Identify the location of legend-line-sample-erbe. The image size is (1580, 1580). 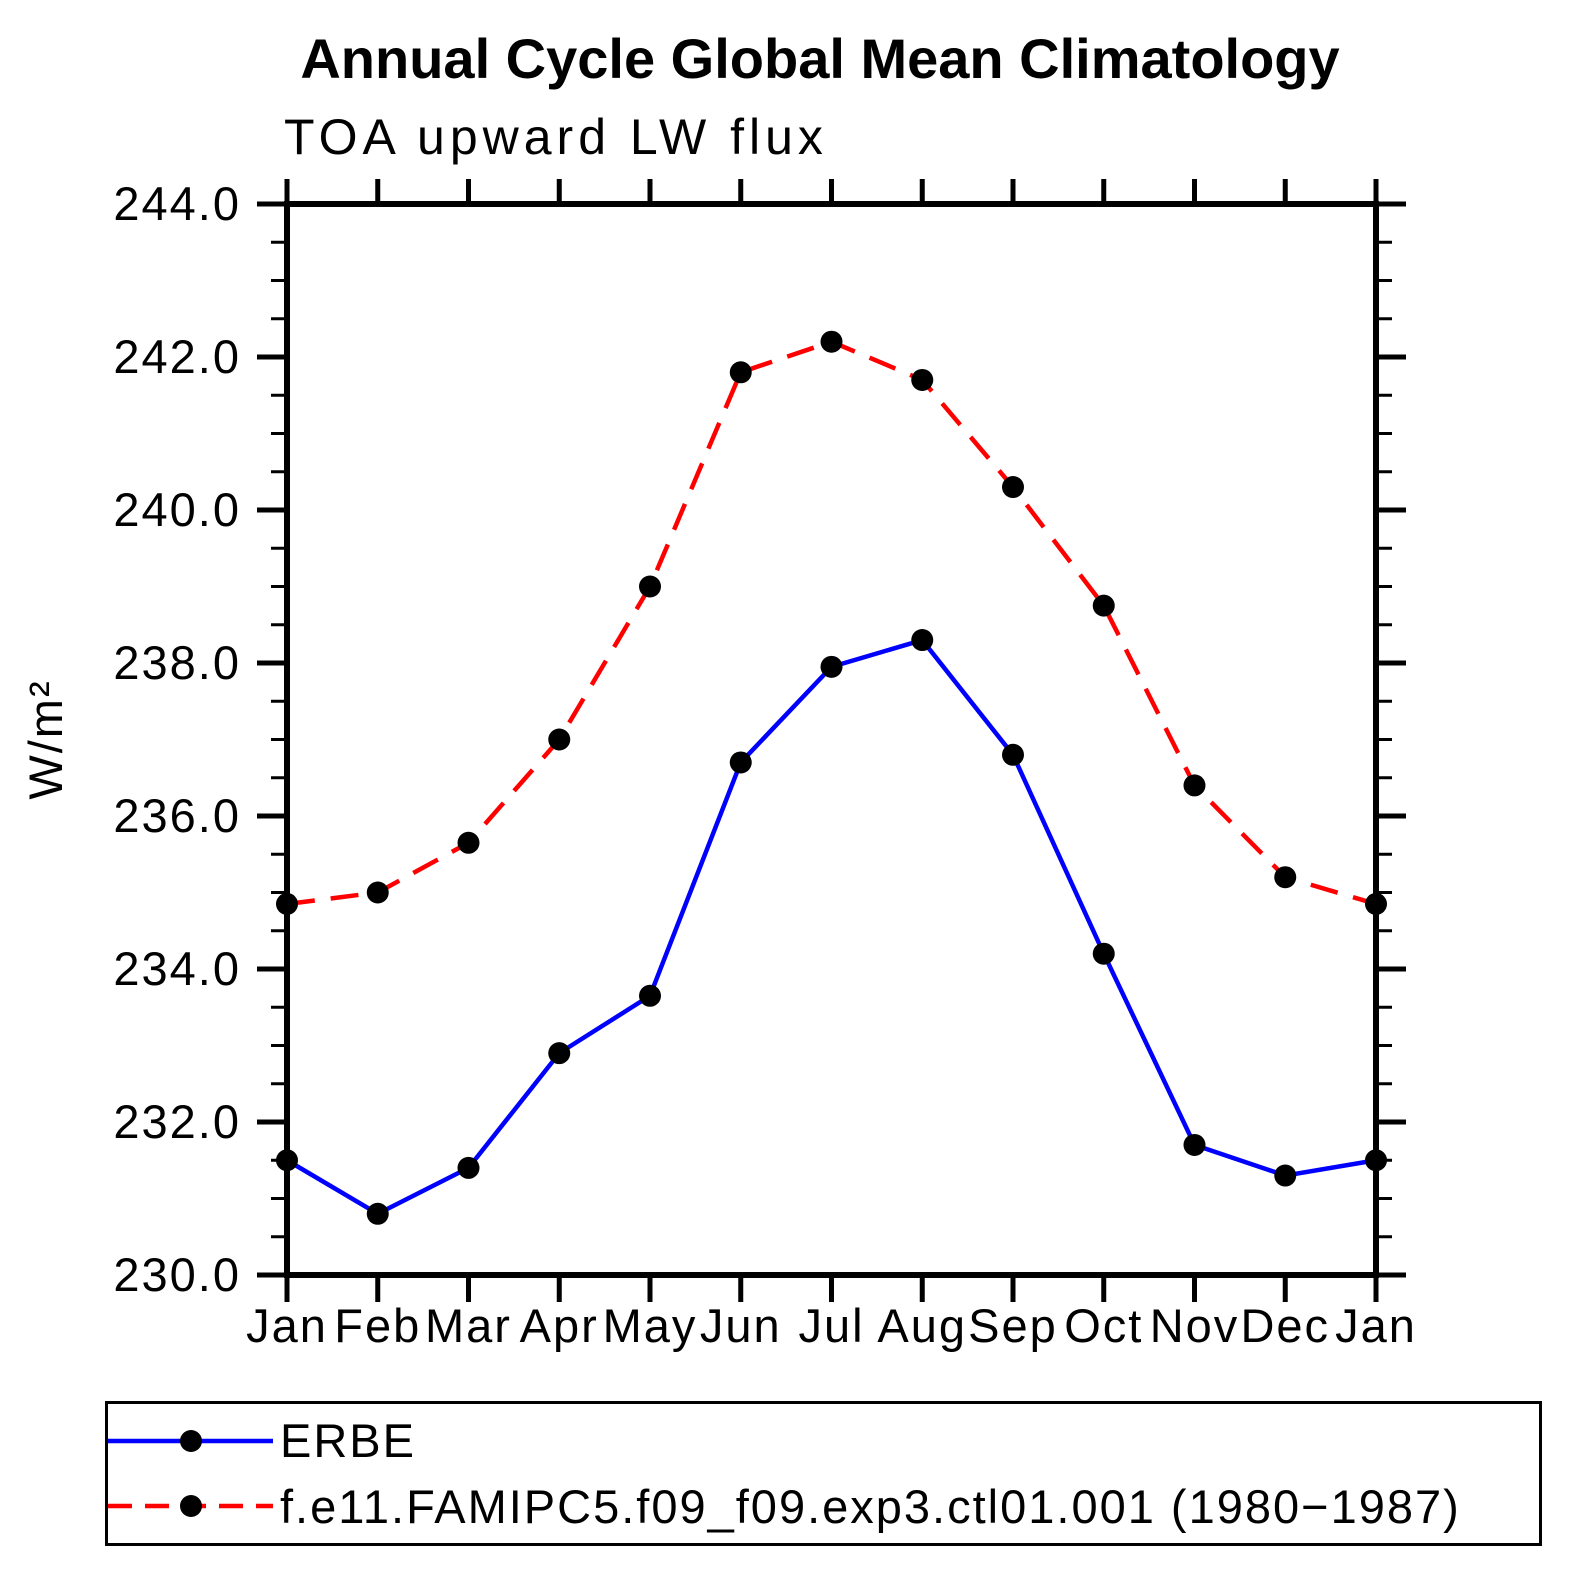
(190, 1440).